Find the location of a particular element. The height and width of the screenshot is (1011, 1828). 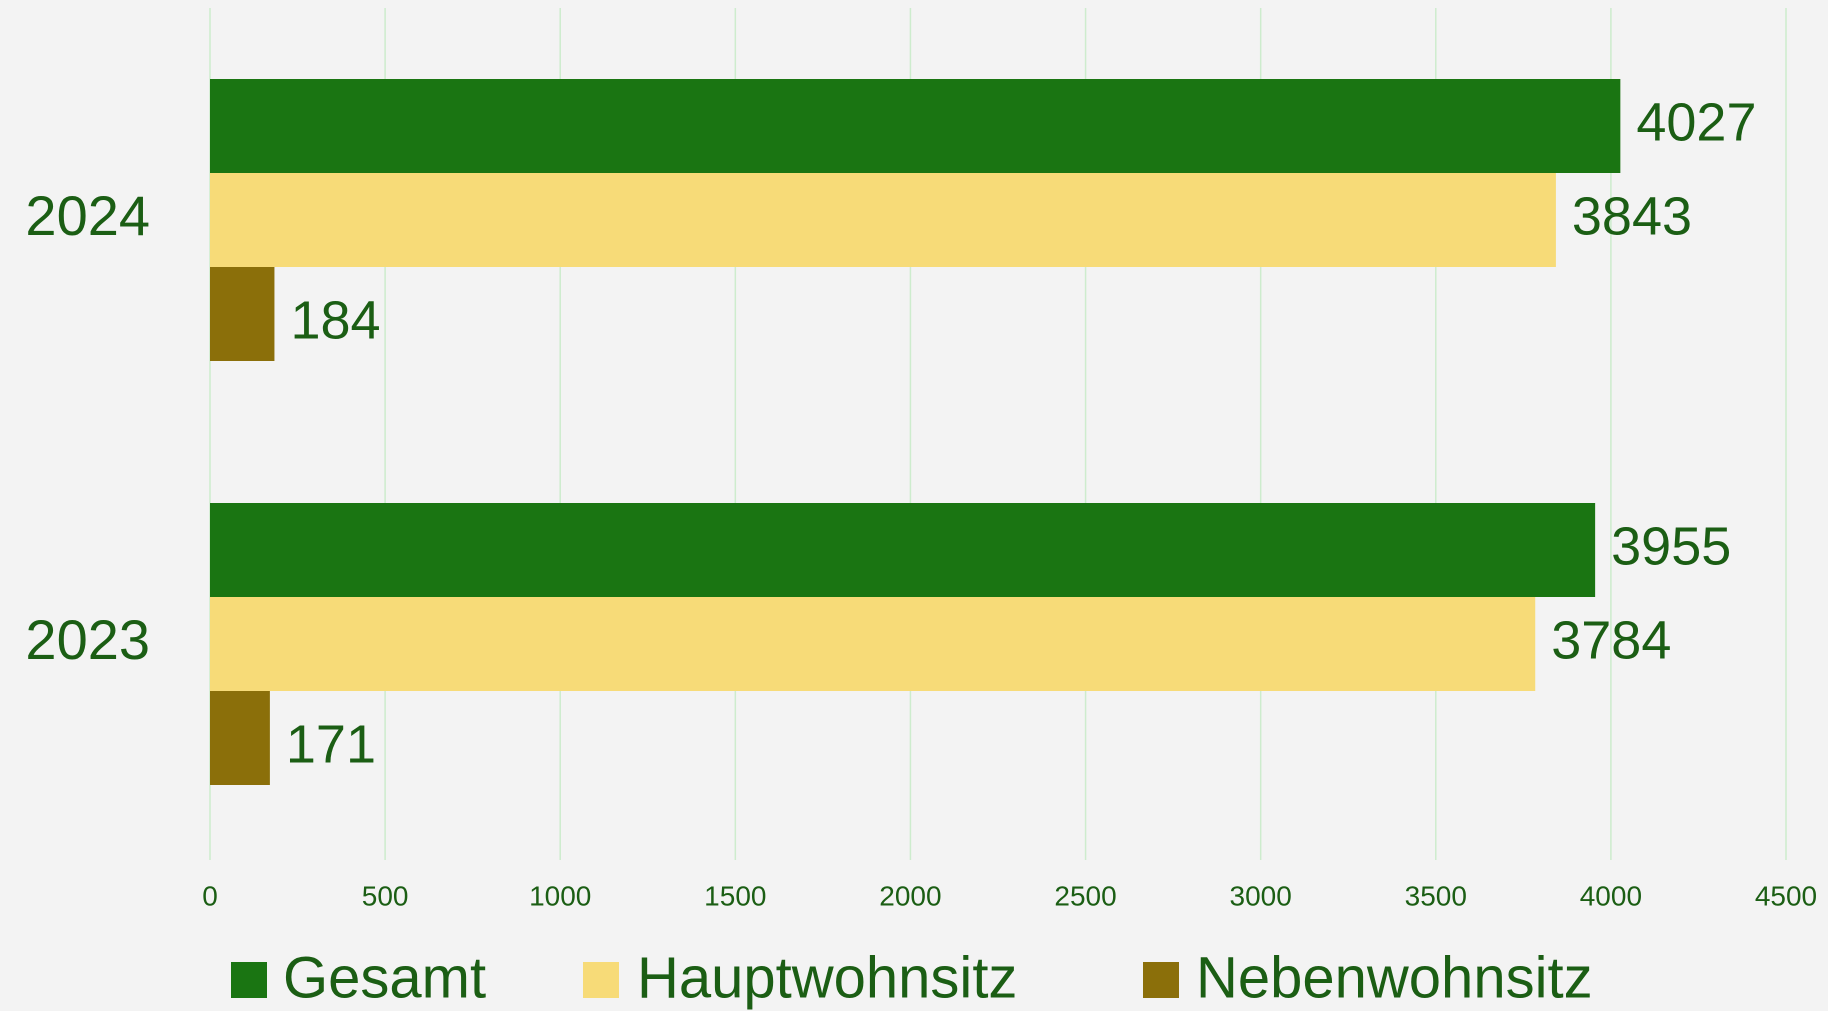

value-label: 171 is located at coordinates (331, 744).